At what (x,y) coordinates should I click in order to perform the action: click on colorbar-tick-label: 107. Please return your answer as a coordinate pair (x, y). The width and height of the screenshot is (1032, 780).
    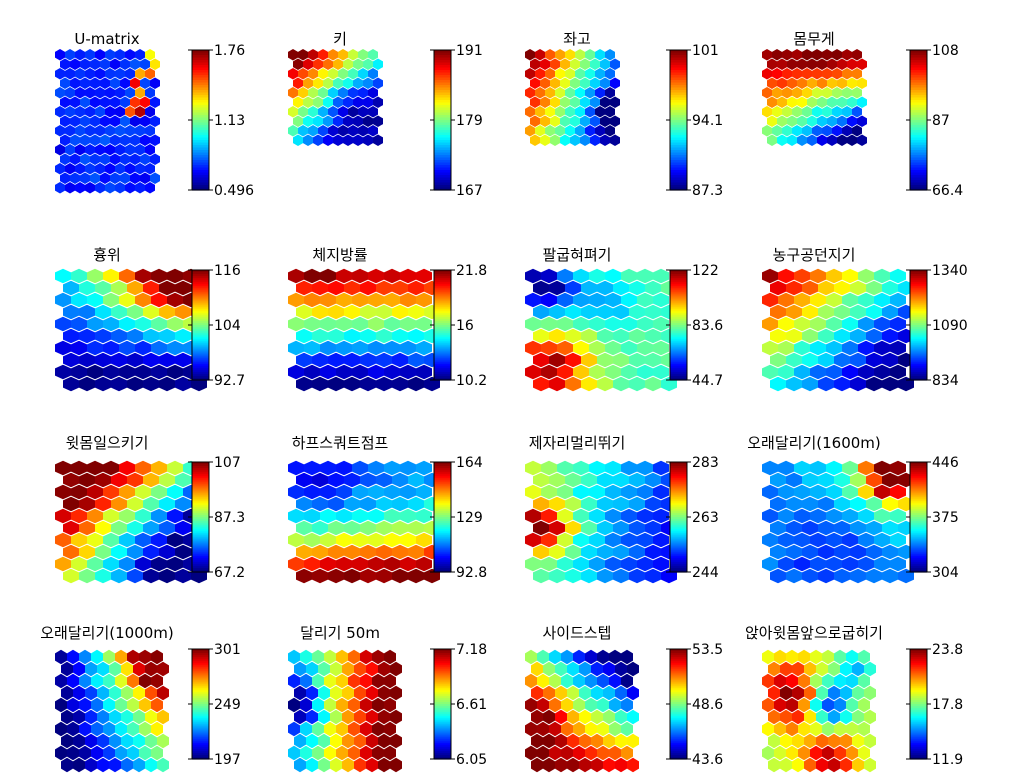
    Looking at the image, I should click on (227, 463).